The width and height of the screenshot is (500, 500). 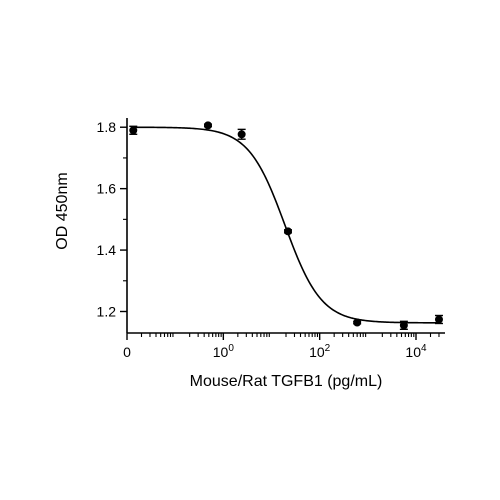 What do you see at coordinates (224, 351) in the screenshot?
I see `x-tick-label: 10⁰` at bounding box center [224, 351].